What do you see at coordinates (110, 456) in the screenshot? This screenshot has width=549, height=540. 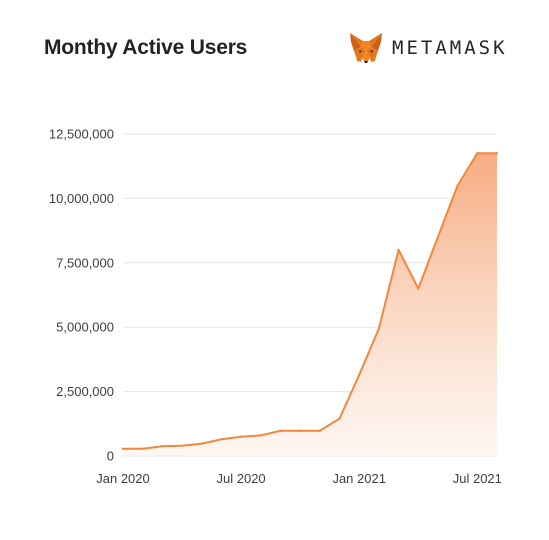 I see `y-tick-label: 0` at bounding box center [110, 456].